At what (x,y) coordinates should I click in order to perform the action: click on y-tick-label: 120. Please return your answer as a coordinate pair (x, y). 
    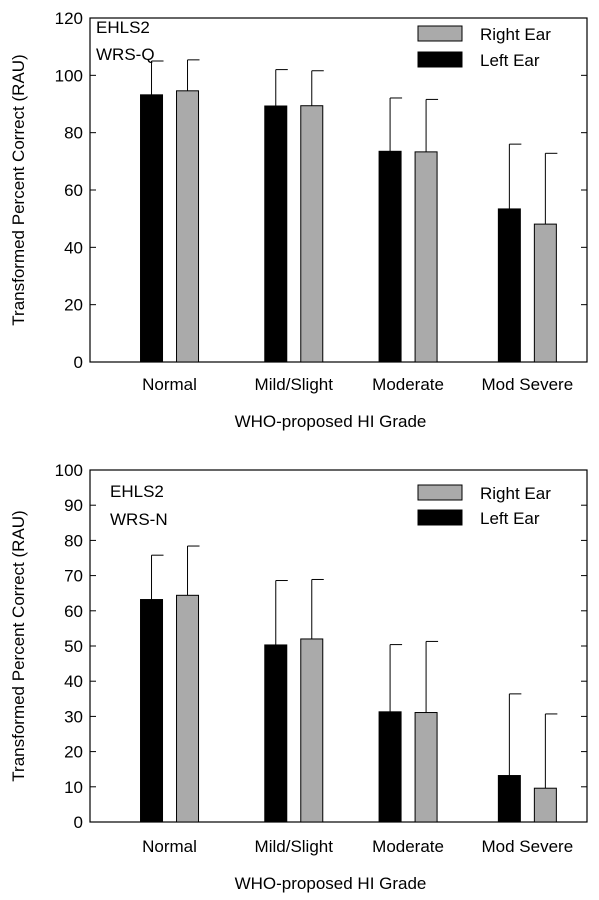
    Looking at the image, I should click on (69, 18).